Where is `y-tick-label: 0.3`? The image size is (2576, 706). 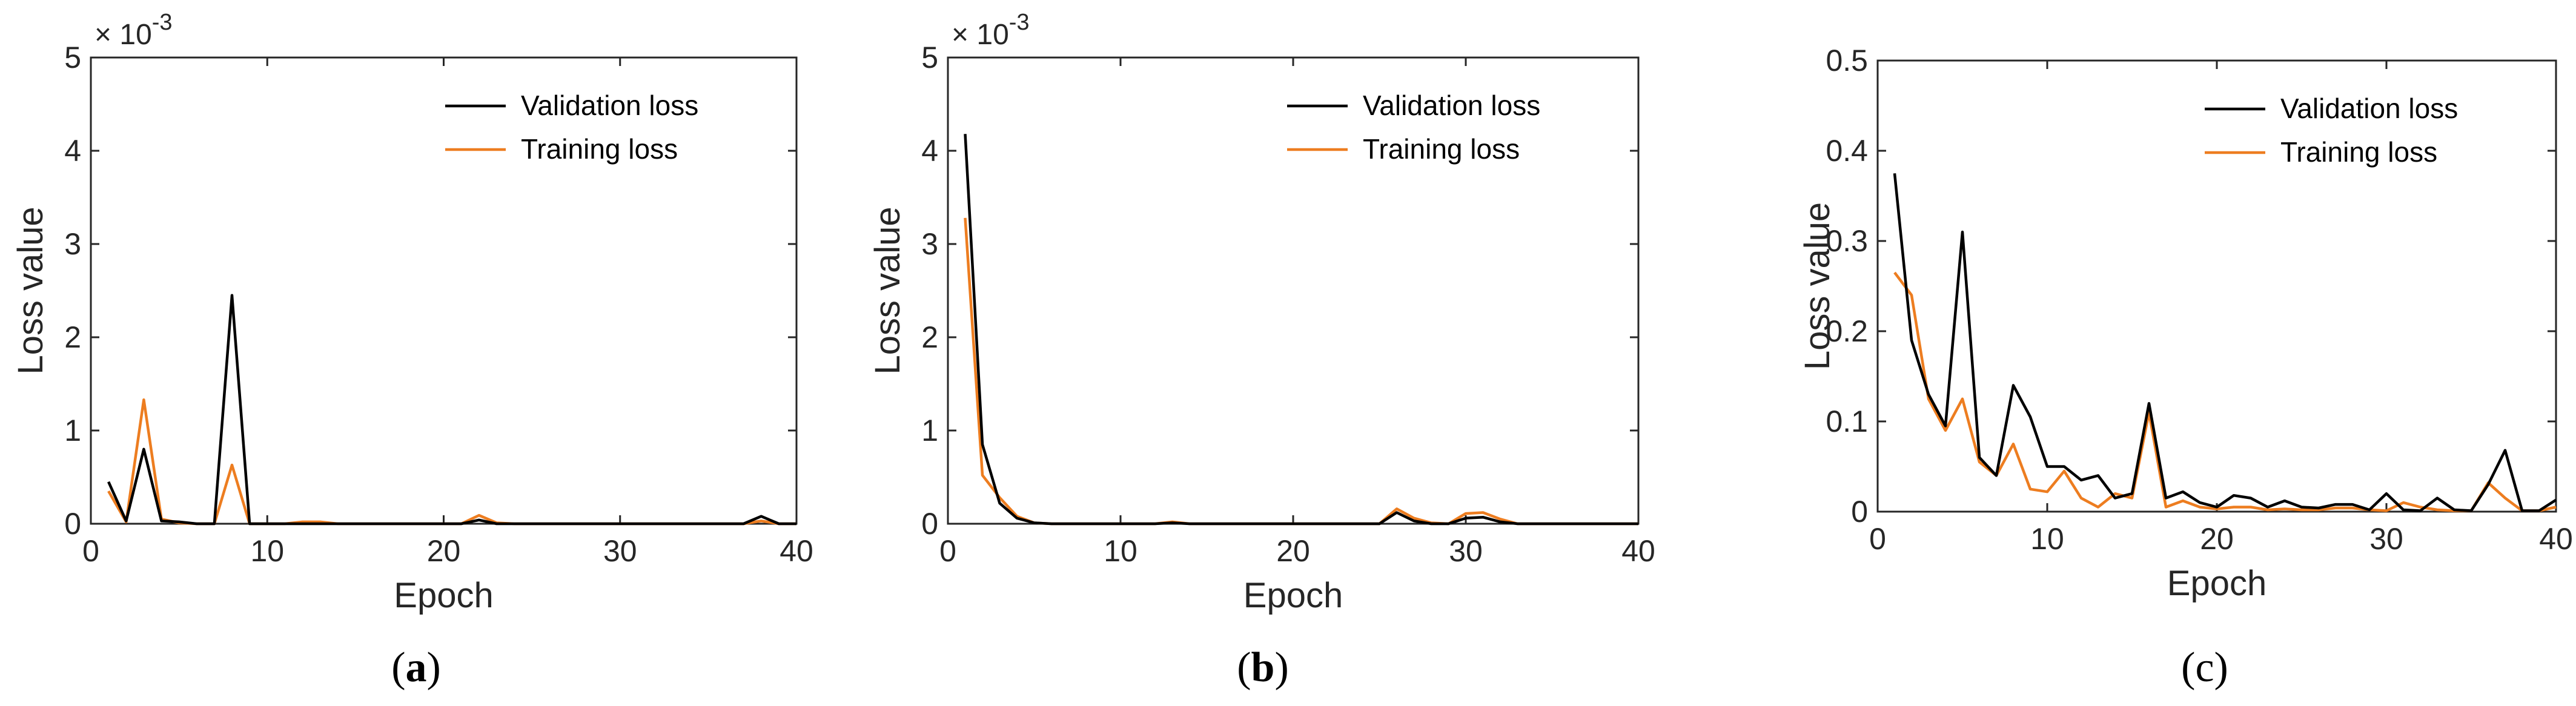
y-tick-label: 0.3 is located at coordinates (1847, 241).